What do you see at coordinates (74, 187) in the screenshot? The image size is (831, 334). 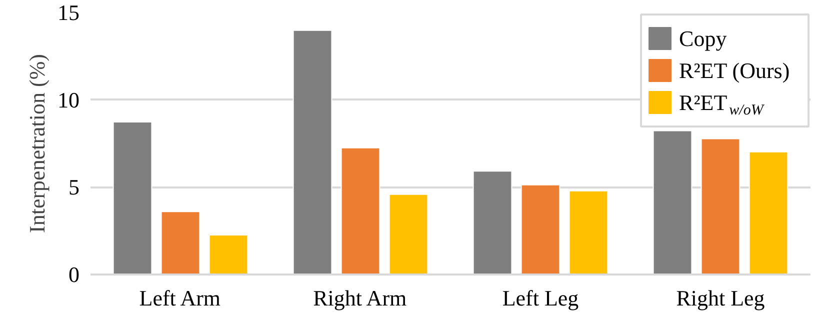 I see `y-tick-label: 5` at bounding box center [74, 187].